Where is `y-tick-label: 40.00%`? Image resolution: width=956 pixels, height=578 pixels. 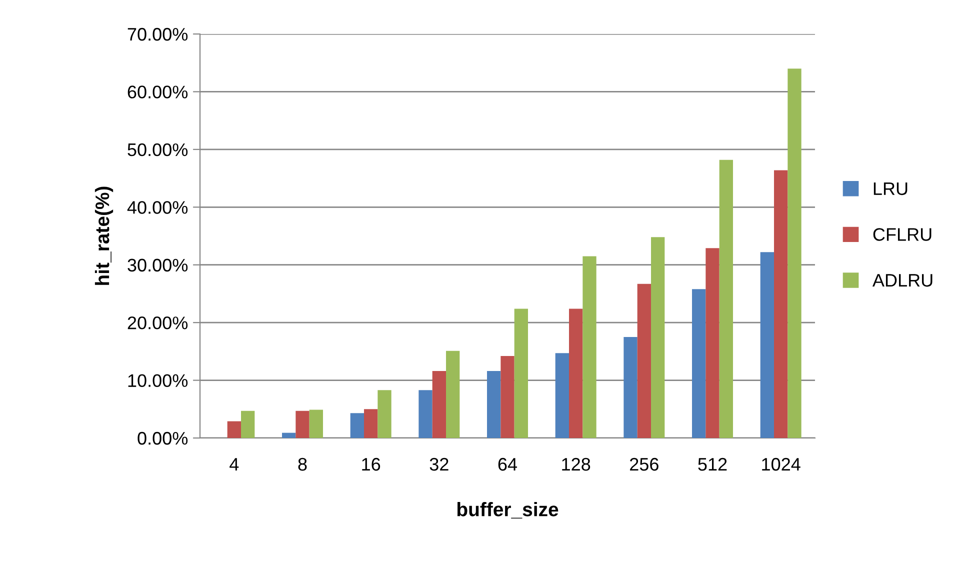
y-tick-label: 40.00% is located at coordinates (157, 207).